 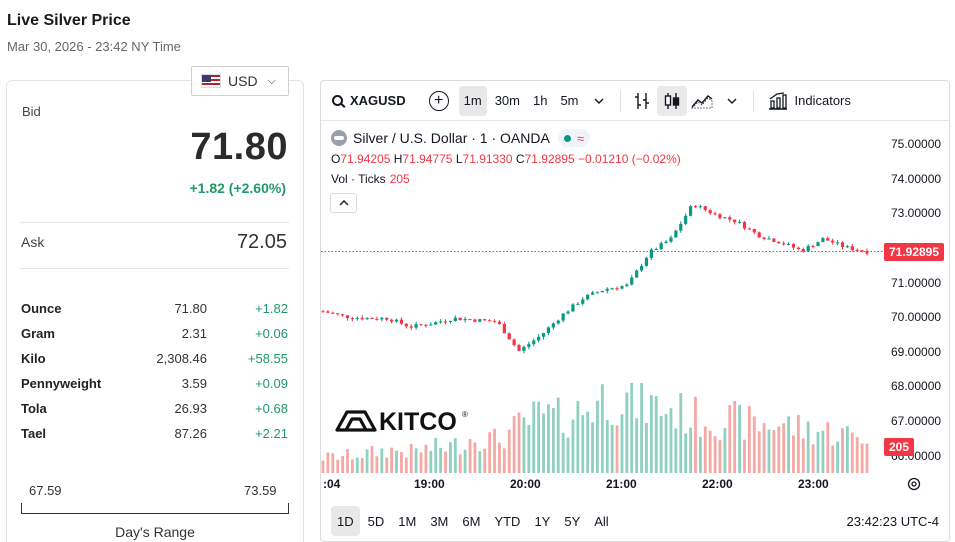 I want to click on bar-chart-type-icon, so click(x=642, y=101).